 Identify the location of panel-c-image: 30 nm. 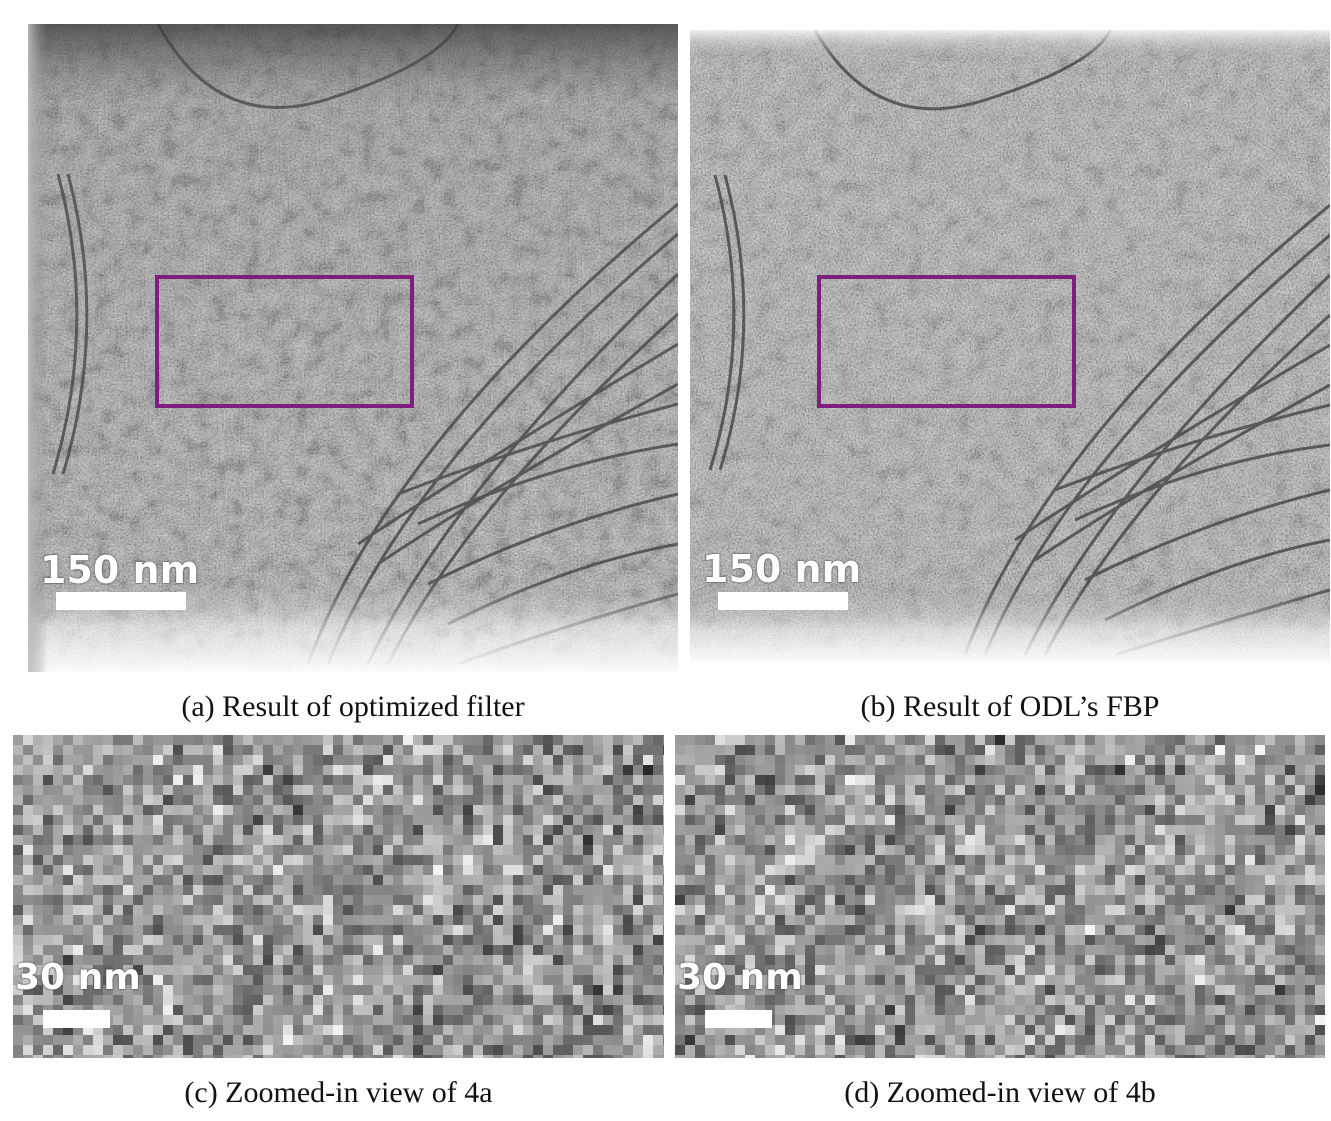
(338, 896).